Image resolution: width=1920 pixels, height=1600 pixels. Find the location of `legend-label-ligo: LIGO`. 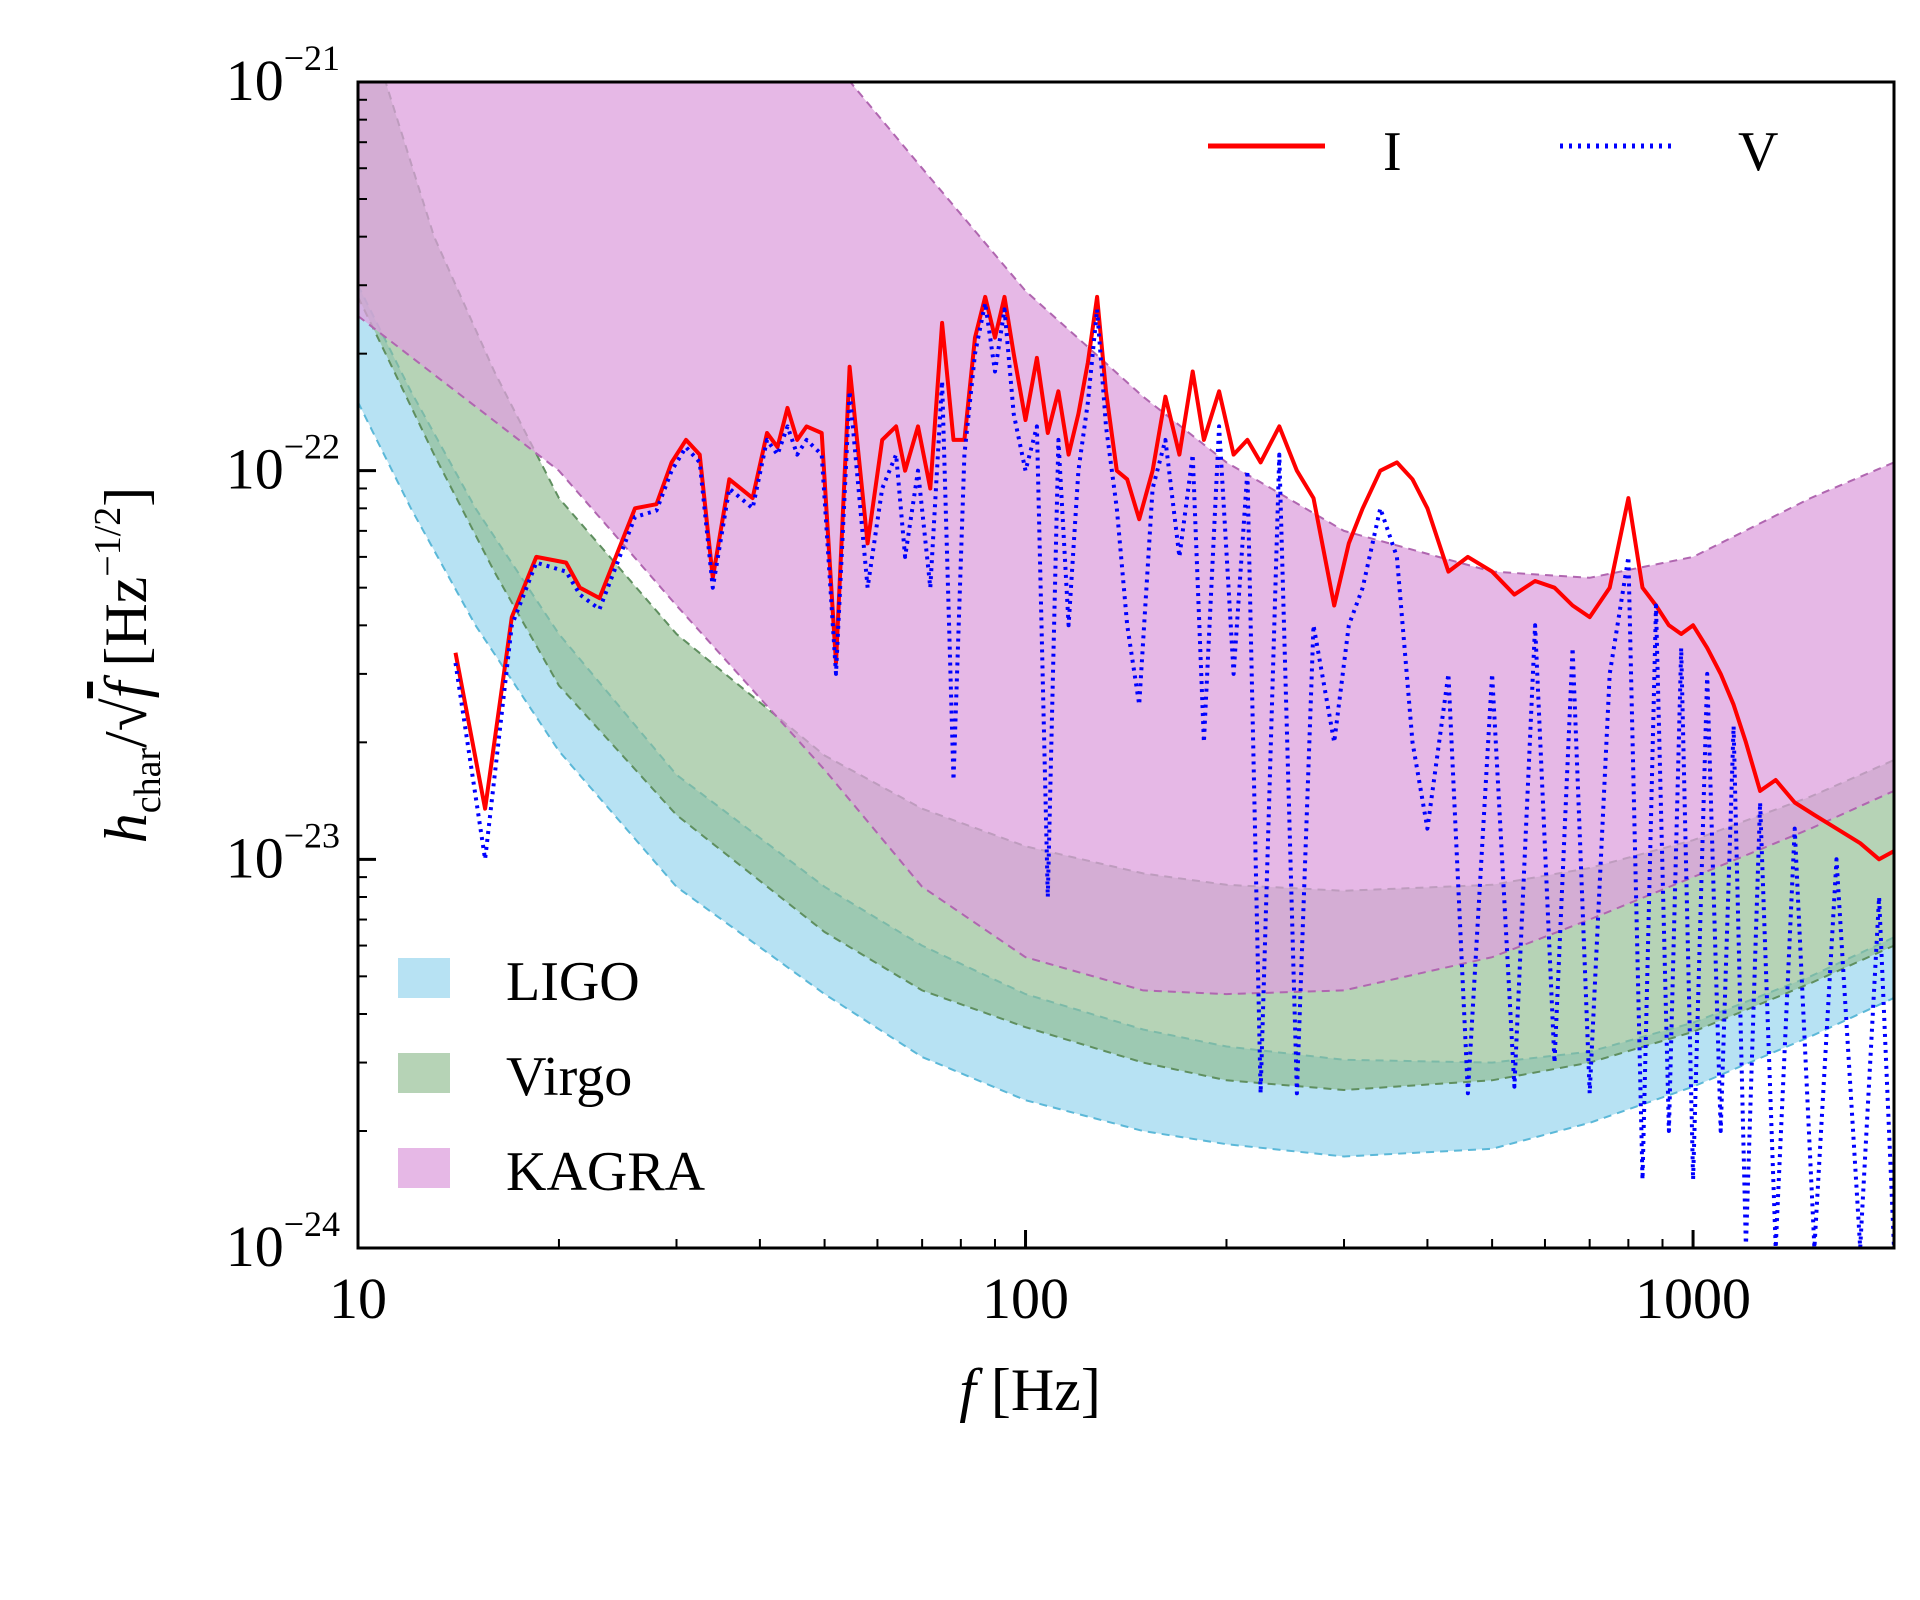

legend-label-ligo: LIGO is located at coordinates (573, 982).